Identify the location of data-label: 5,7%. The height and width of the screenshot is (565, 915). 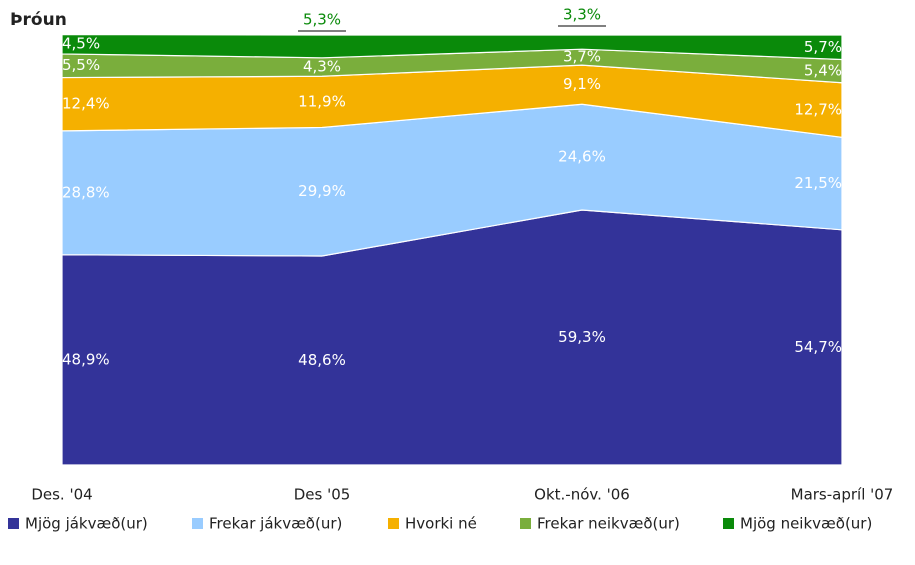
(823, 47).